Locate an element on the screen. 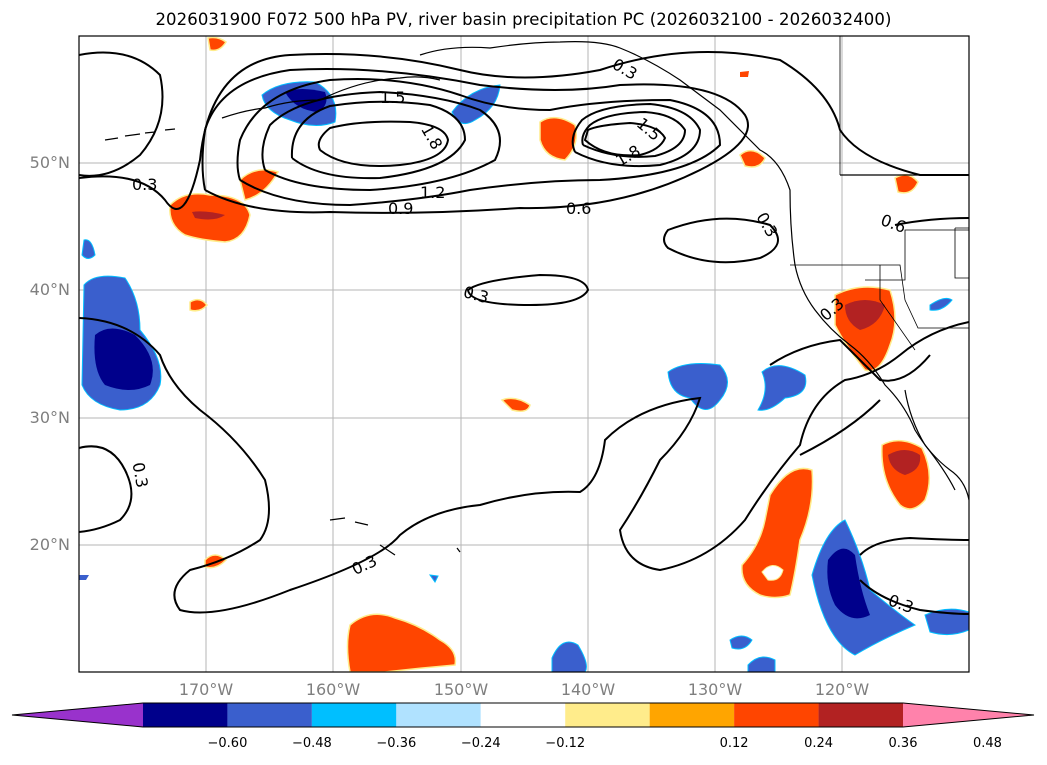  pv-contour-0.3-mid is located at coordinates (721, 240).